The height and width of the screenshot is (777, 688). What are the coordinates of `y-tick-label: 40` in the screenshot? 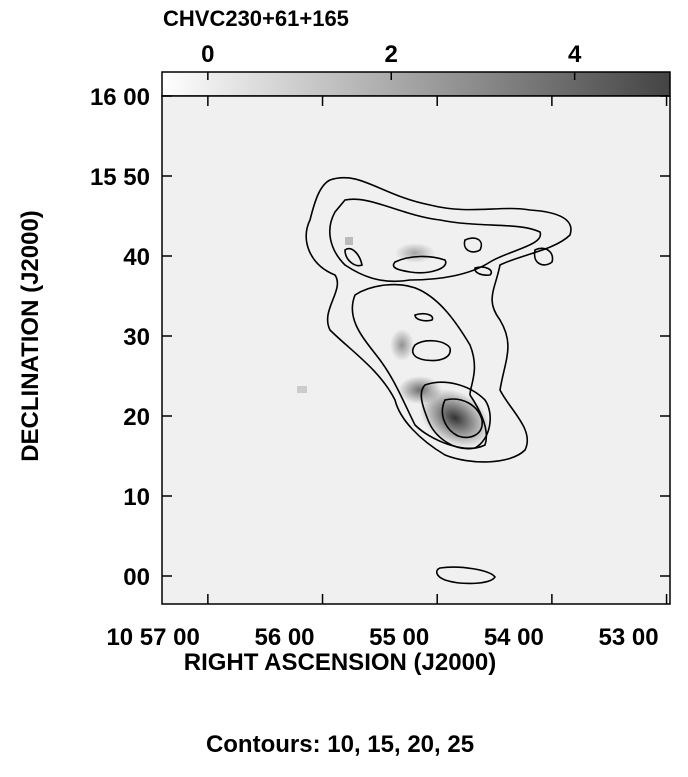 It's located at (136, 257).